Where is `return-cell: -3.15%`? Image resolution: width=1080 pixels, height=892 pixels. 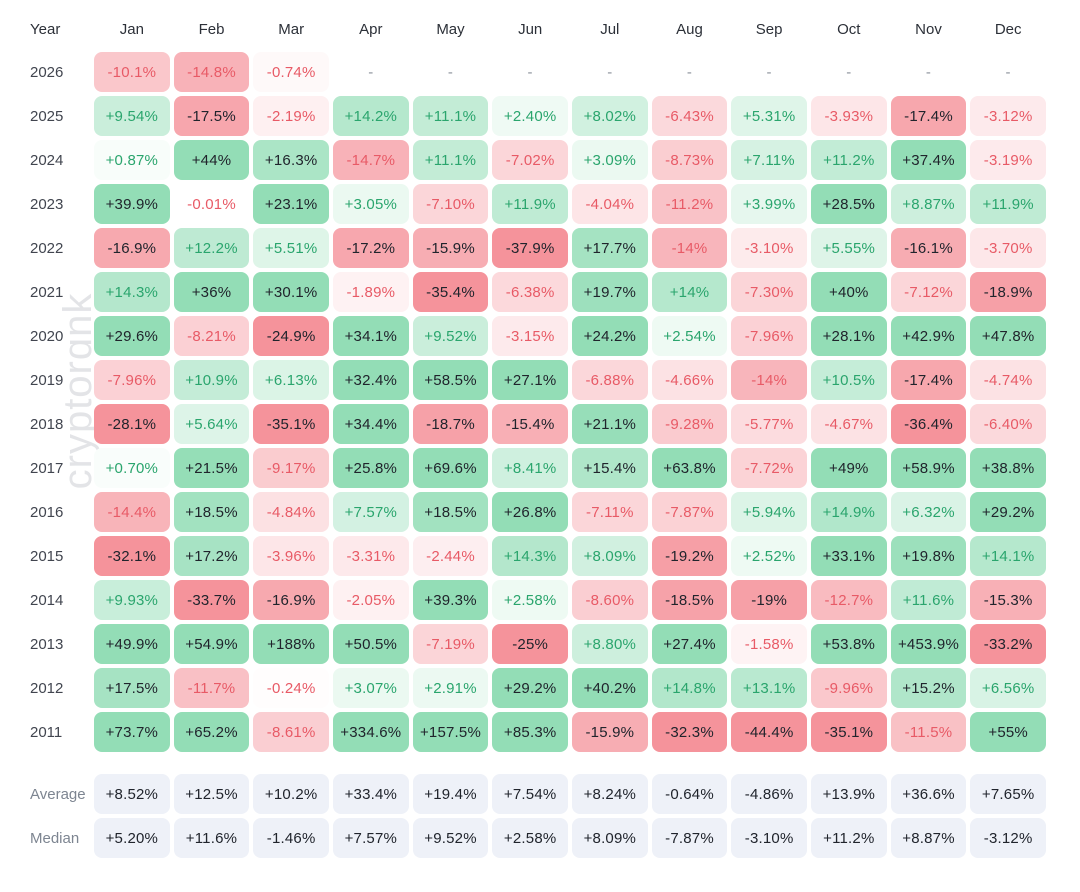
return-cell: -3.15% is located at coordinates (530, 336).